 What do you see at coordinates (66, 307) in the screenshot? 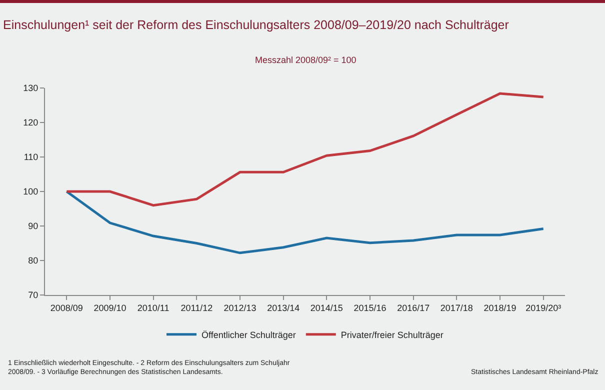
I see `x-tick-label: 2008/09` at bounding box center [66, 307].